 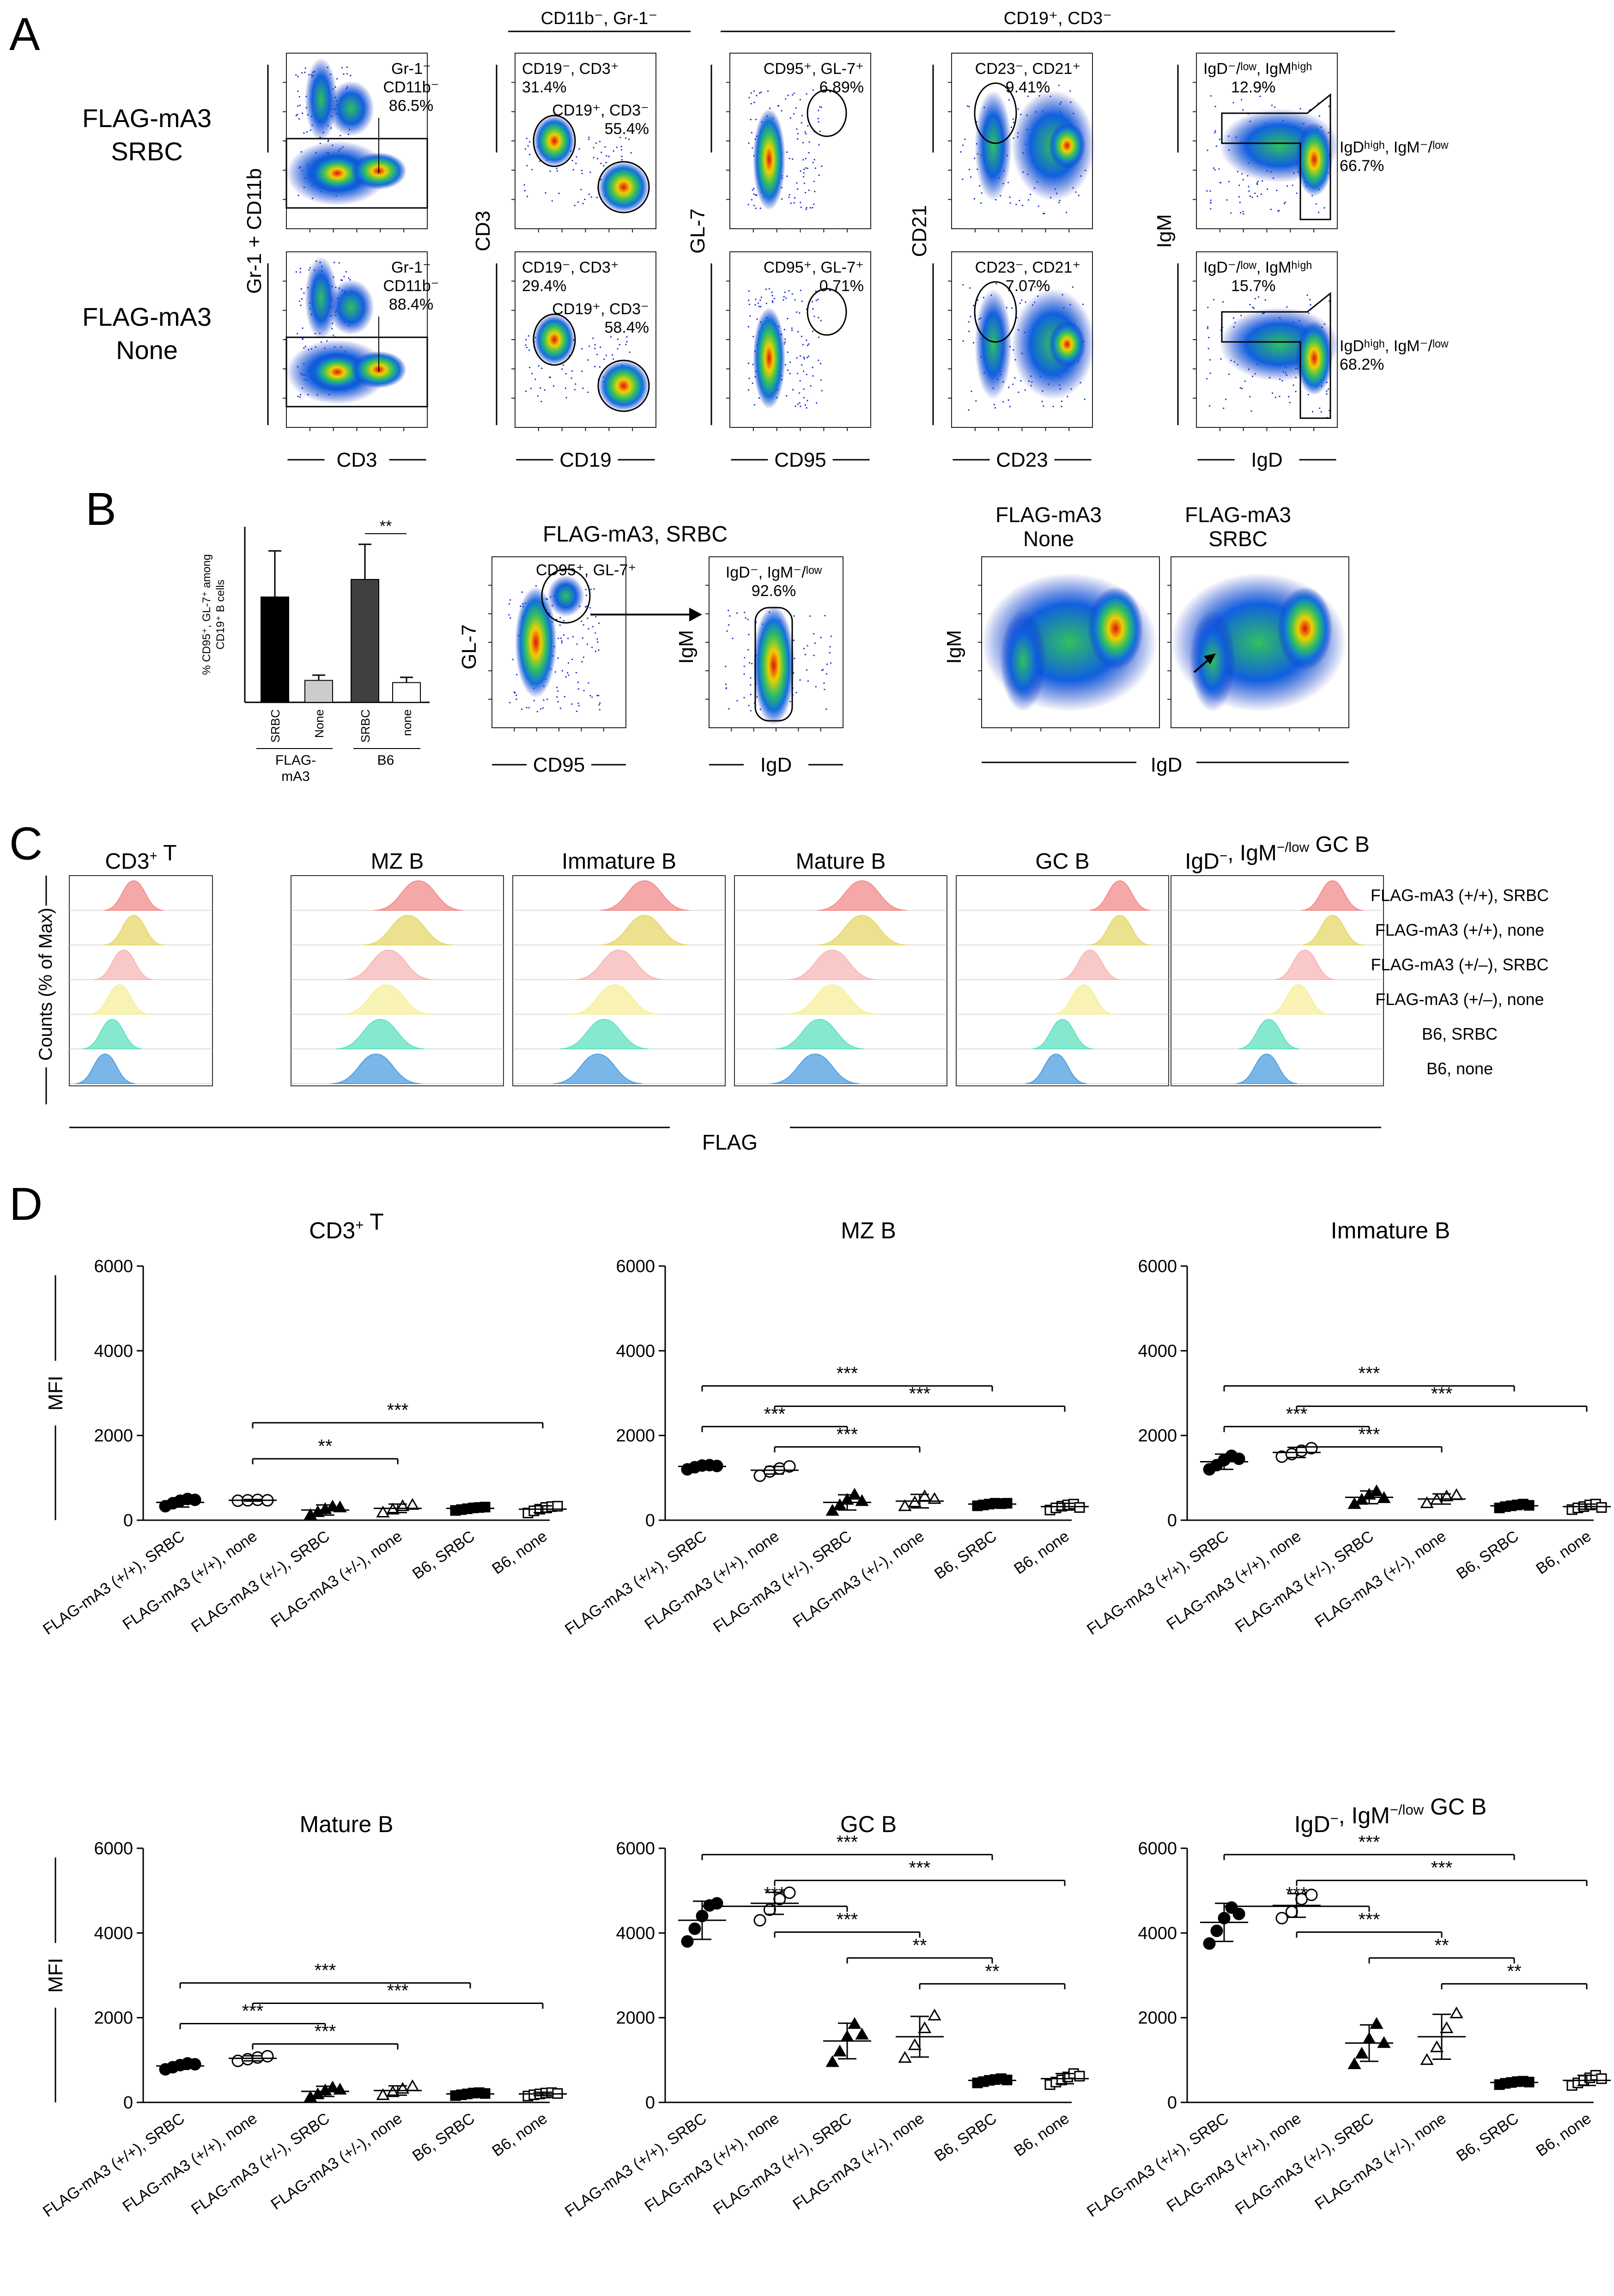 What do you see at coordinates (386, 526) in the screenshot?
I see `significance-label: **` at bounding box center [386, 526].